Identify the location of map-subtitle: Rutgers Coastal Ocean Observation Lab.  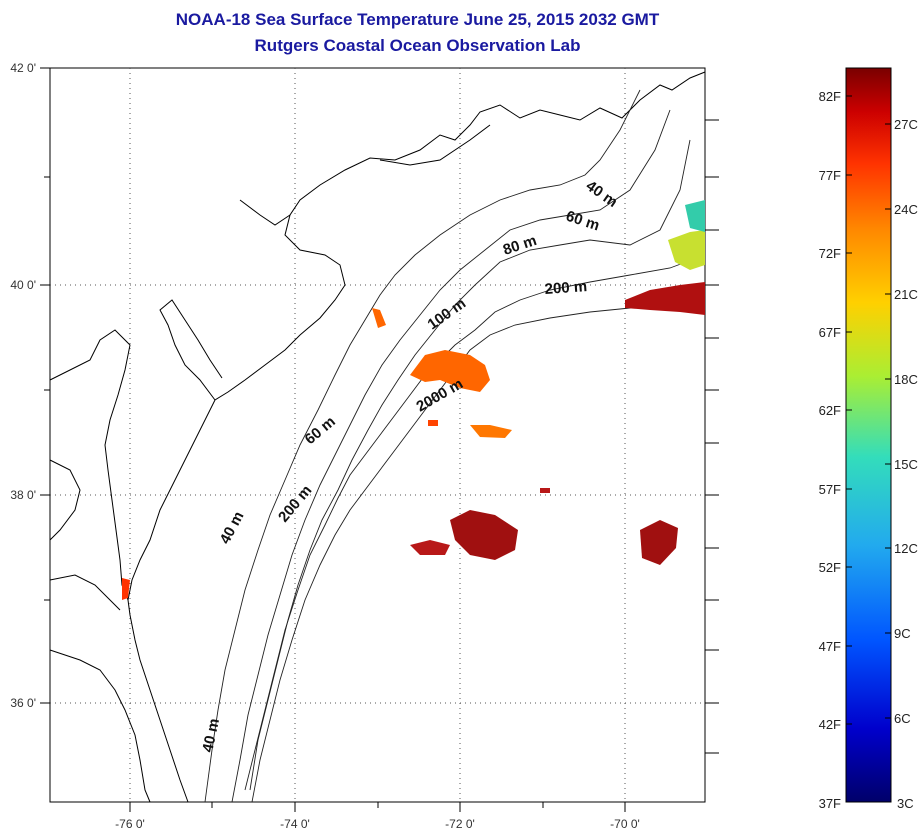
(417, 45).